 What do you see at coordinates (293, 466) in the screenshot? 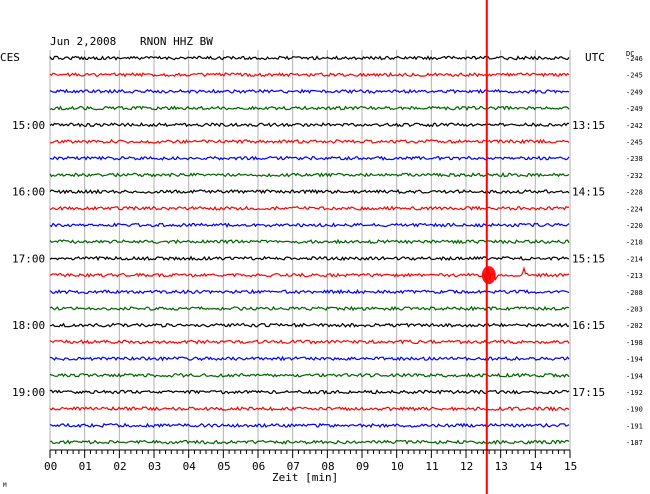
I see `x-tick-label: 07` at bounding box center [293, 466].